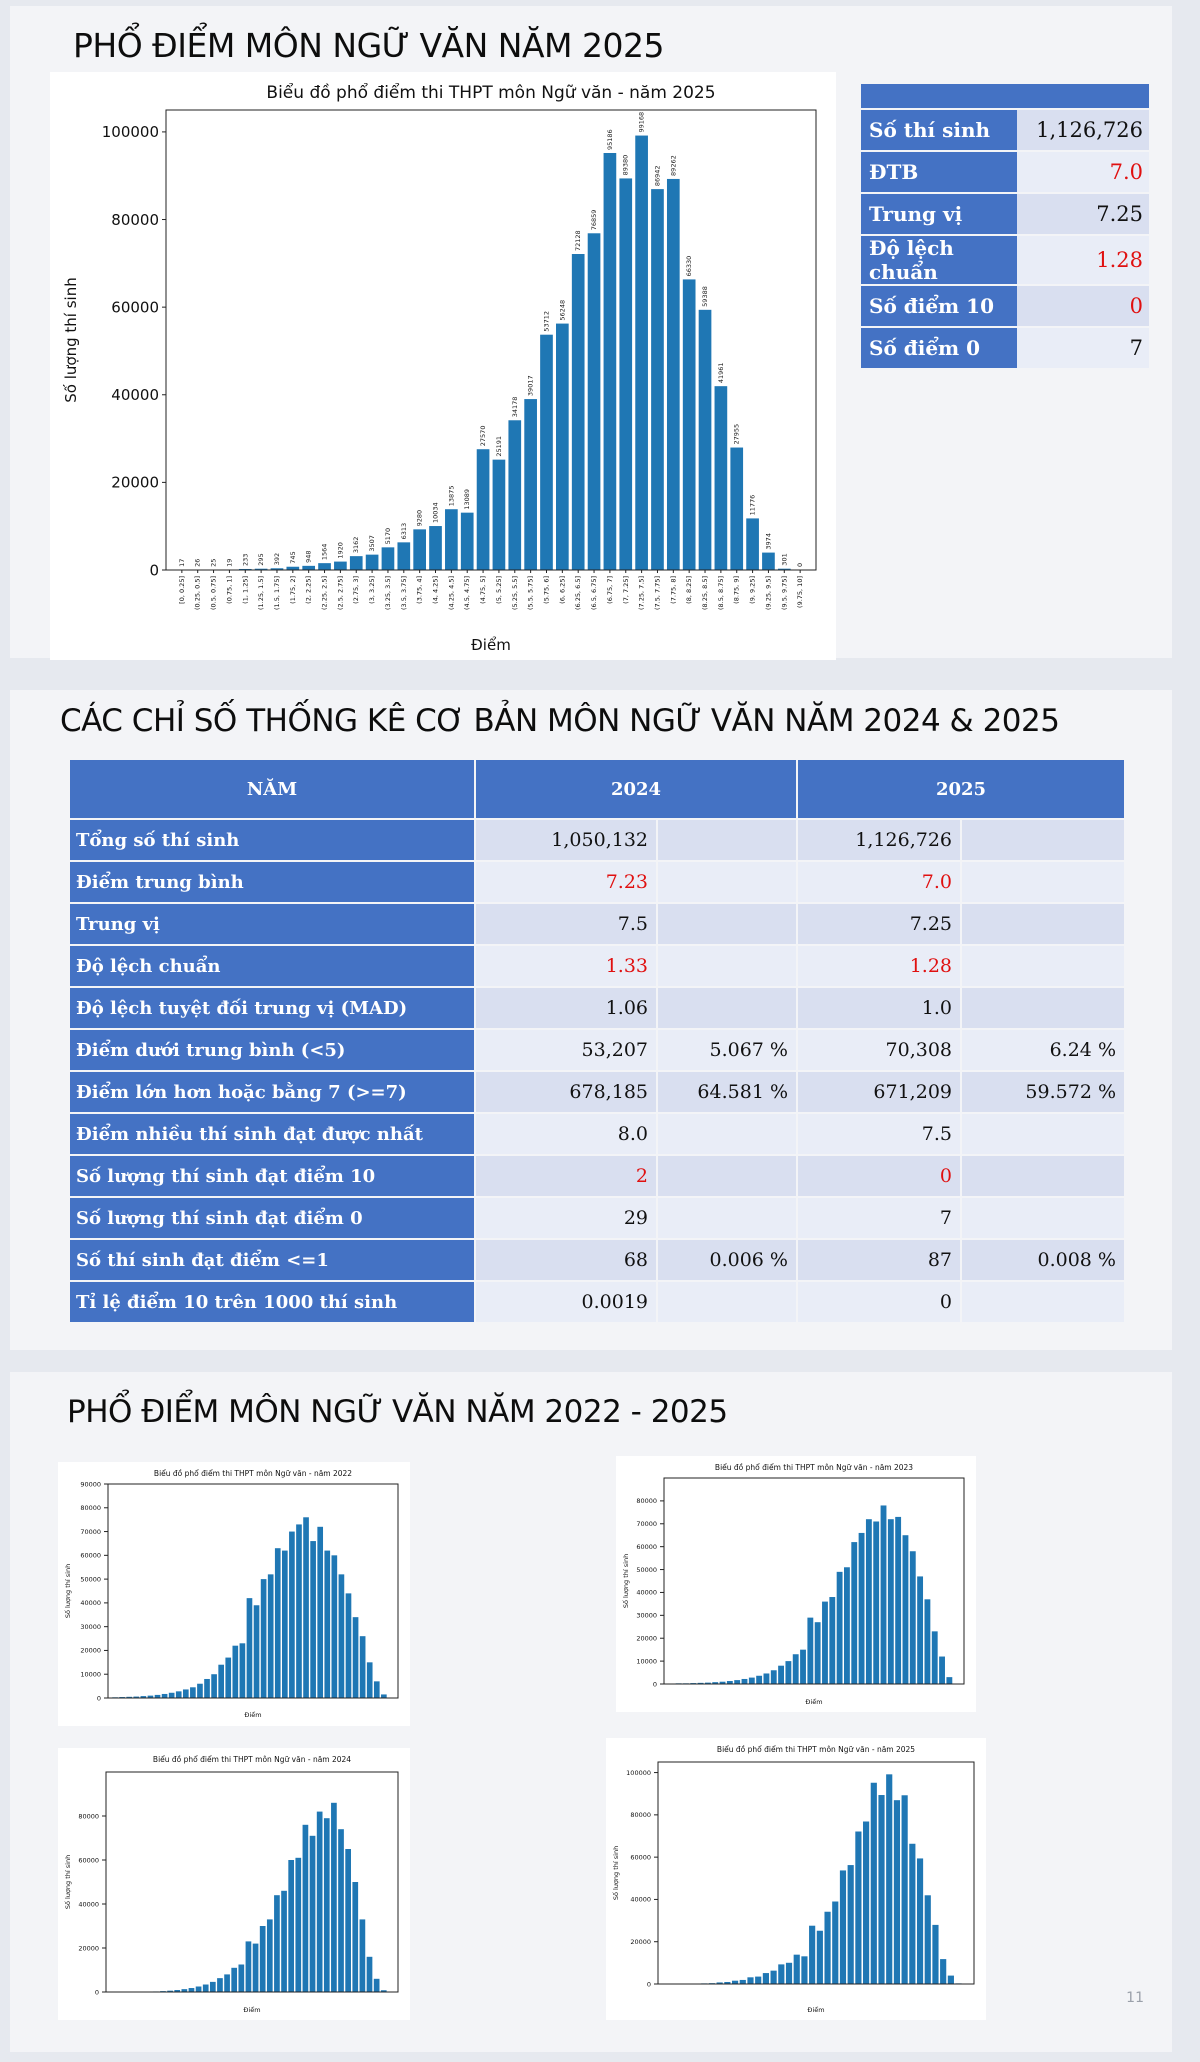 The width and height of the screenshot is (1200, 2062). I want to click on panel-title: PHỔ ĐIỂM MÔN NGỮ VĂN NĂM 2025, so click(369, 45).